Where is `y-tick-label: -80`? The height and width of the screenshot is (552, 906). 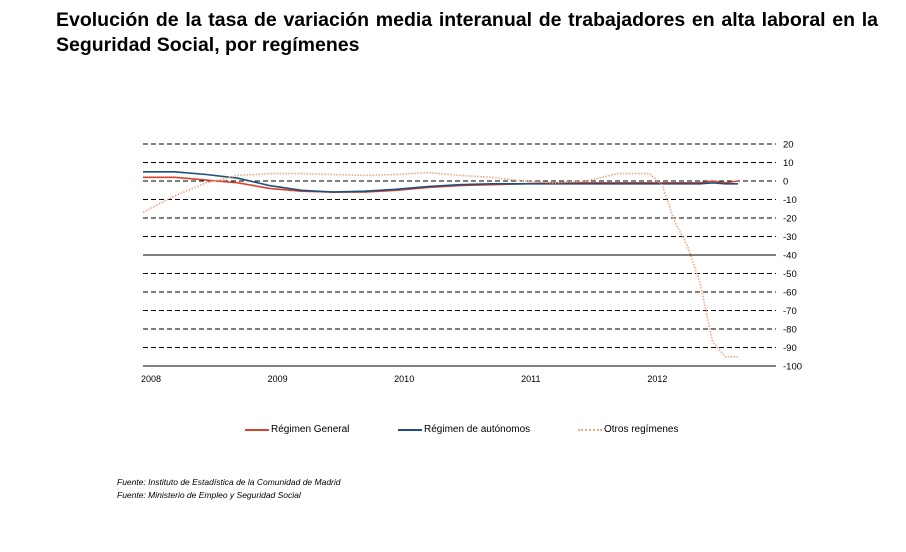 y-tick-label: -80 is located at coordinates (790, 330).